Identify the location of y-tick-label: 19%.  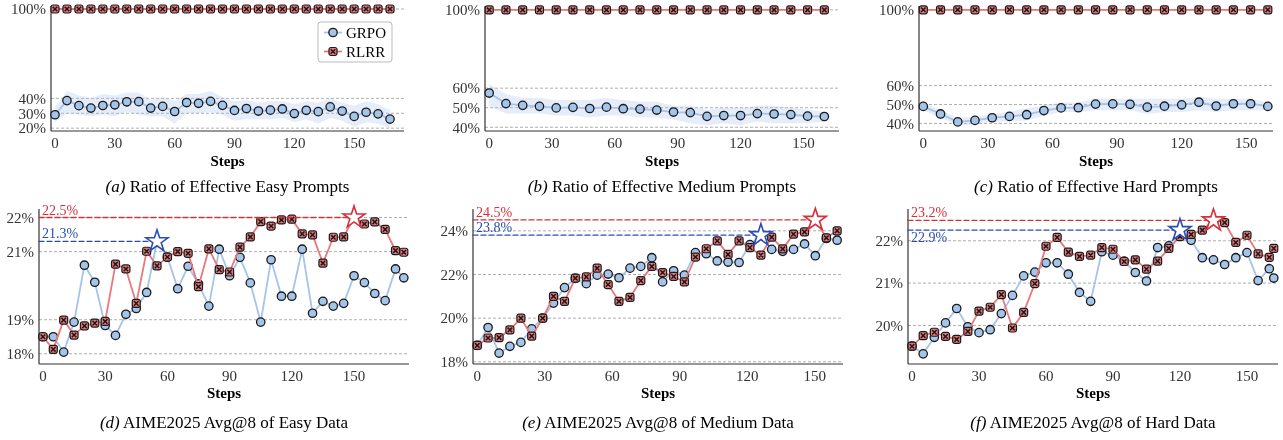
(20, 319).